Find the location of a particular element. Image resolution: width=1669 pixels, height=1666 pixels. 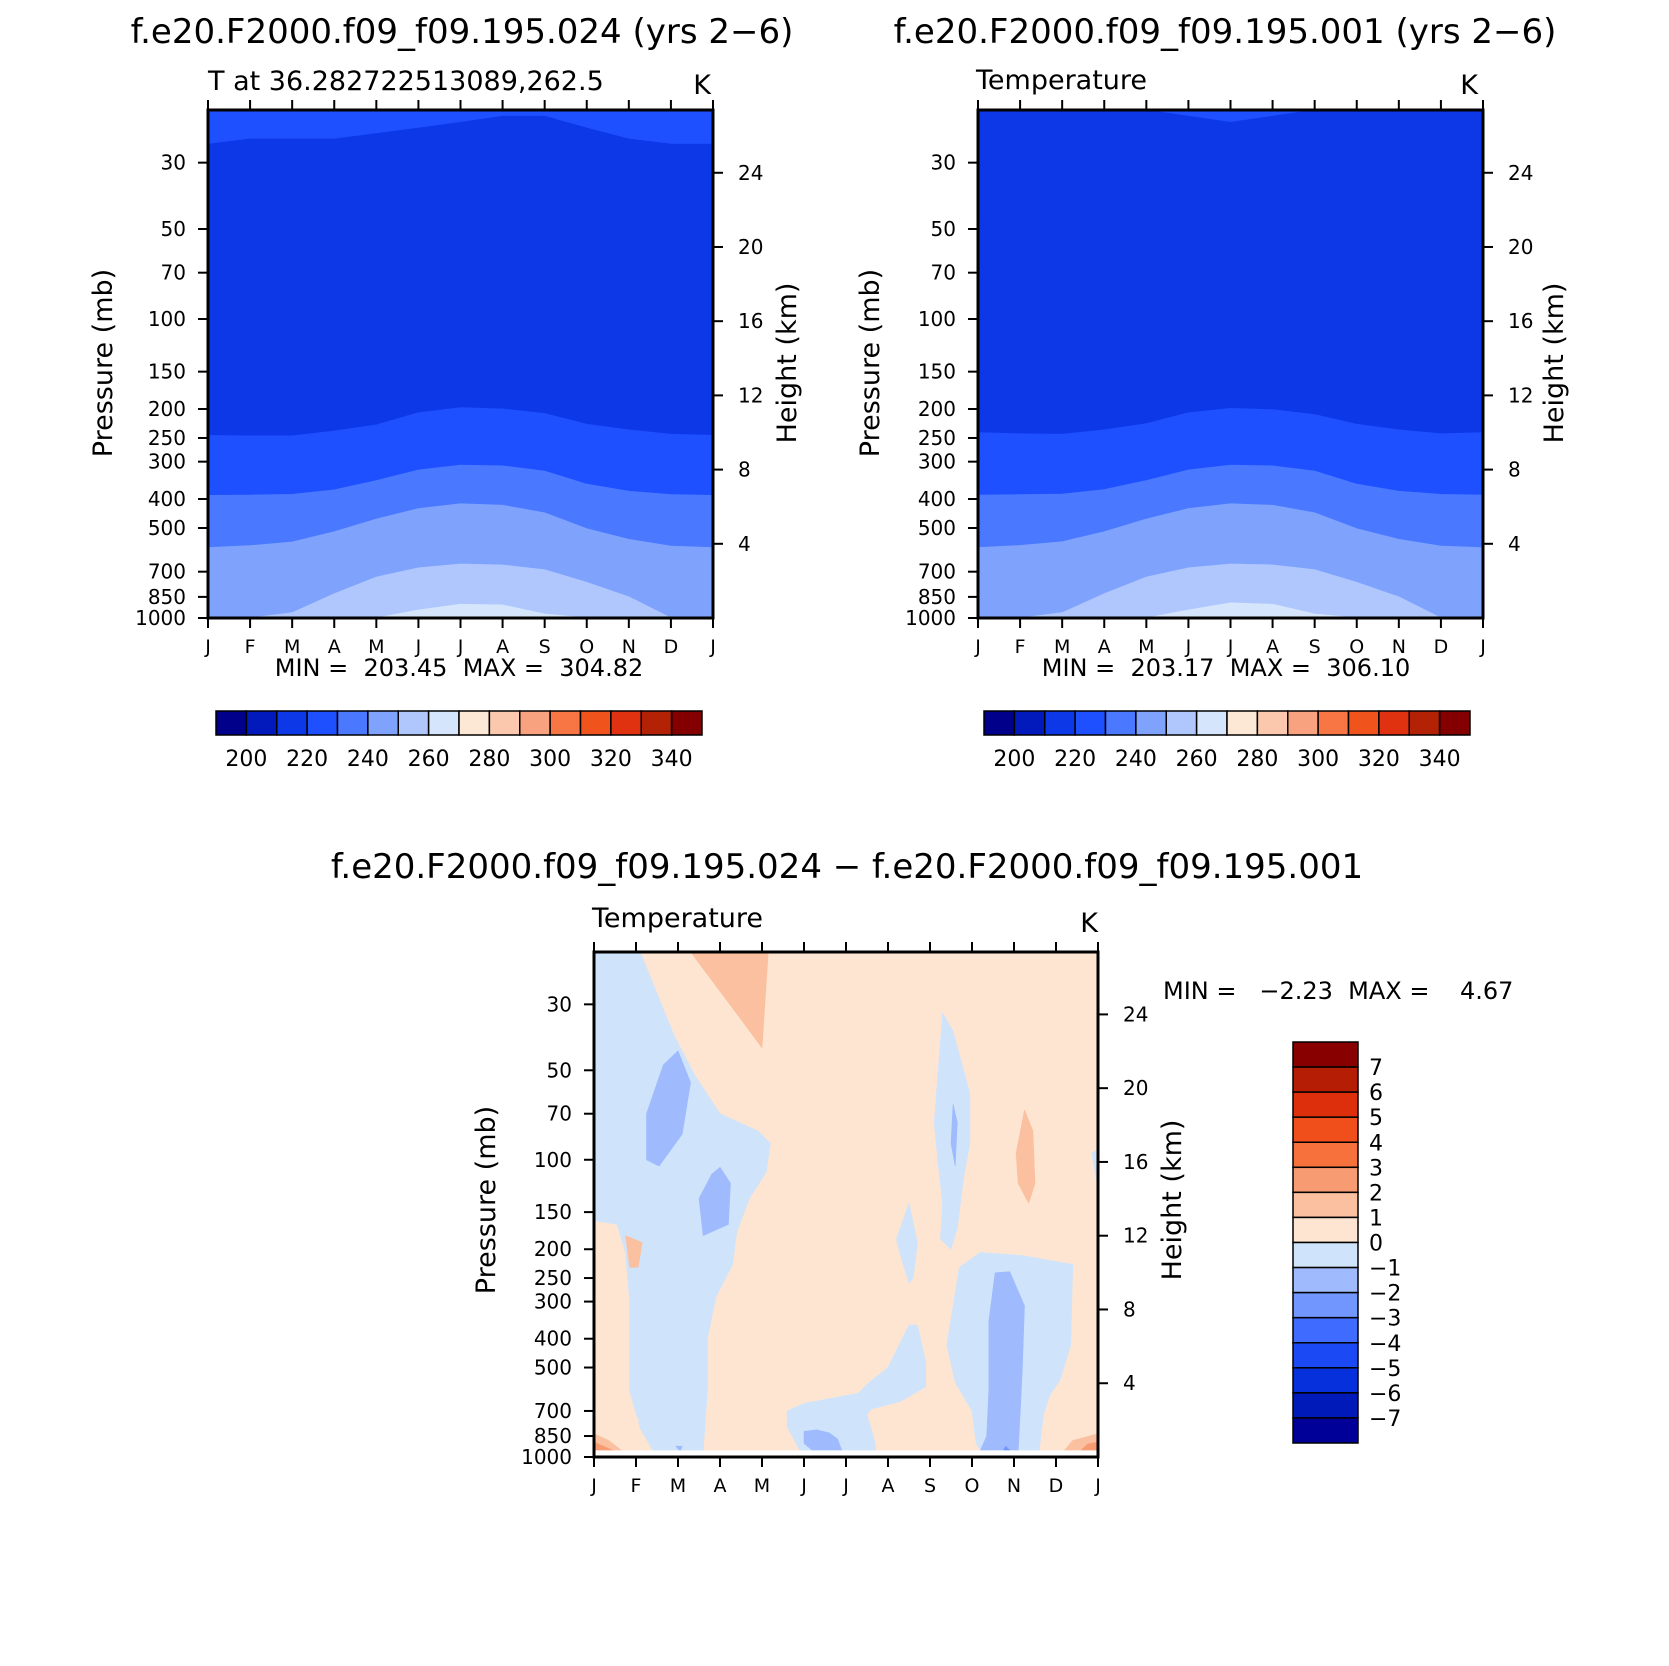

panel2-colorbar-label: 200 is located at coordinates (1014, 759).